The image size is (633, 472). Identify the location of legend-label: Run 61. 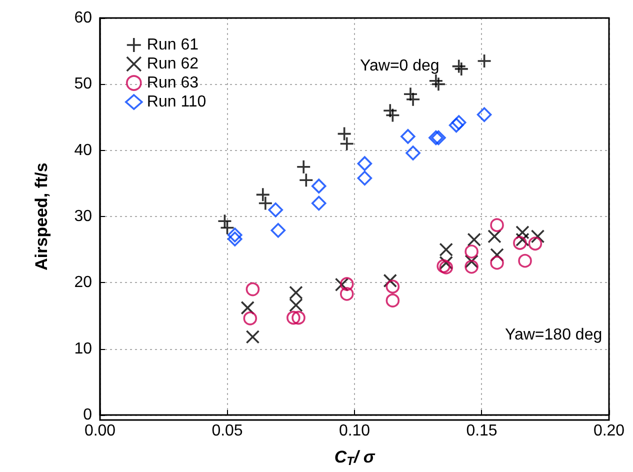
(172, 45).